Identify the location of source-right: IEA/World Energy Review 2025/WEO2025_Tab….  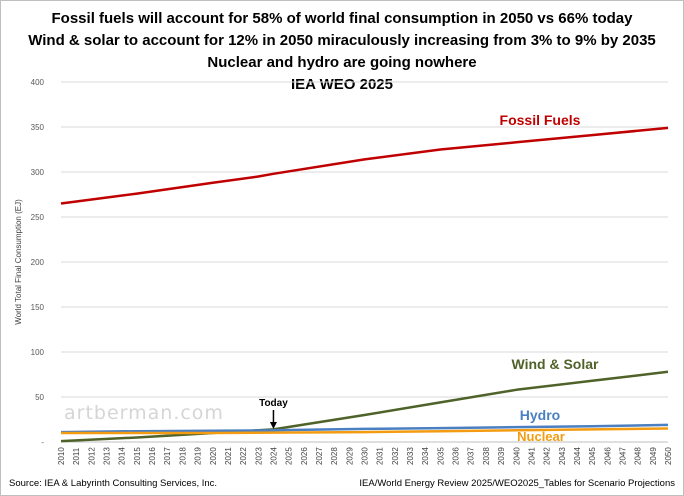
(517, 483).